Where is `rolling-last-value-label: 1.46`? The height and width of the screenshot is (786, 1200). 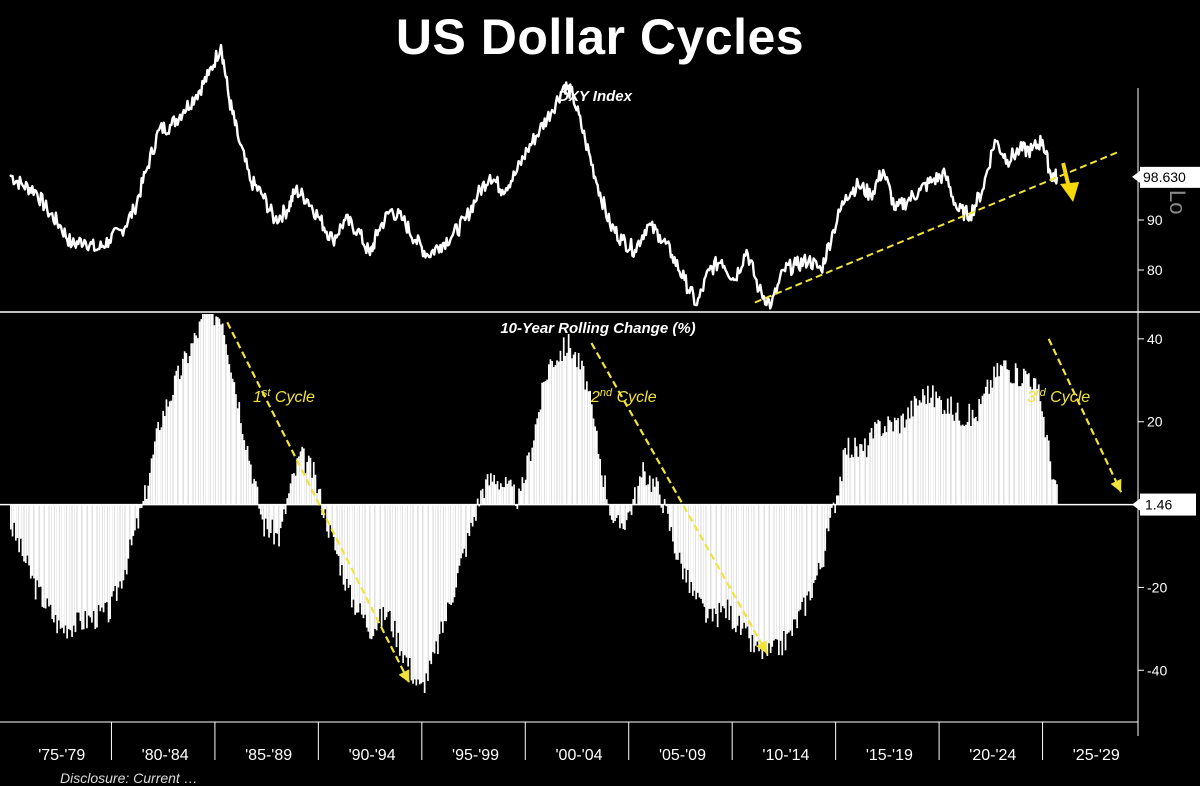 rolling-last-value-label: 1.46 is located at coordinates (1158, 505).